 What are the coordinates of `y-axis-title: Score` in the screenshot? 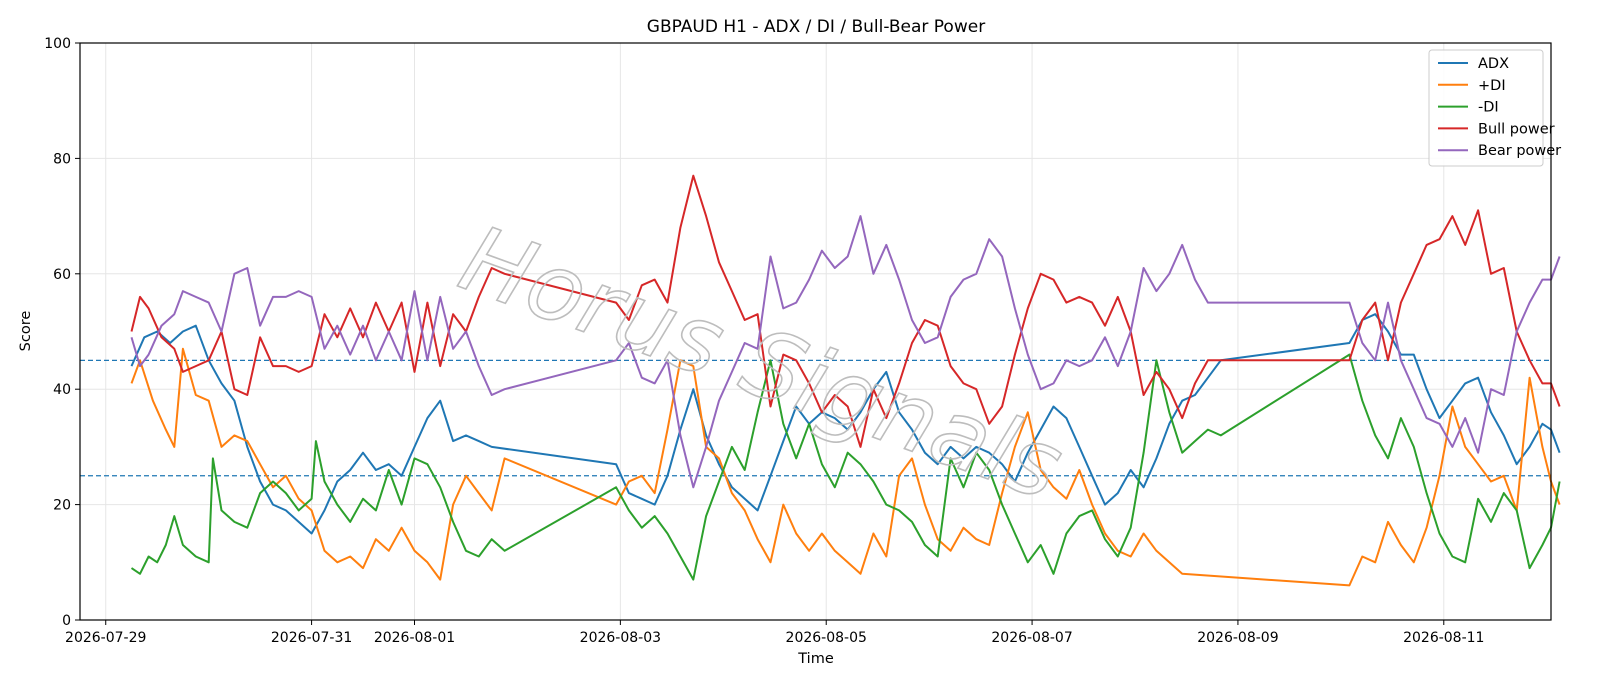 It's located at (26, 331).